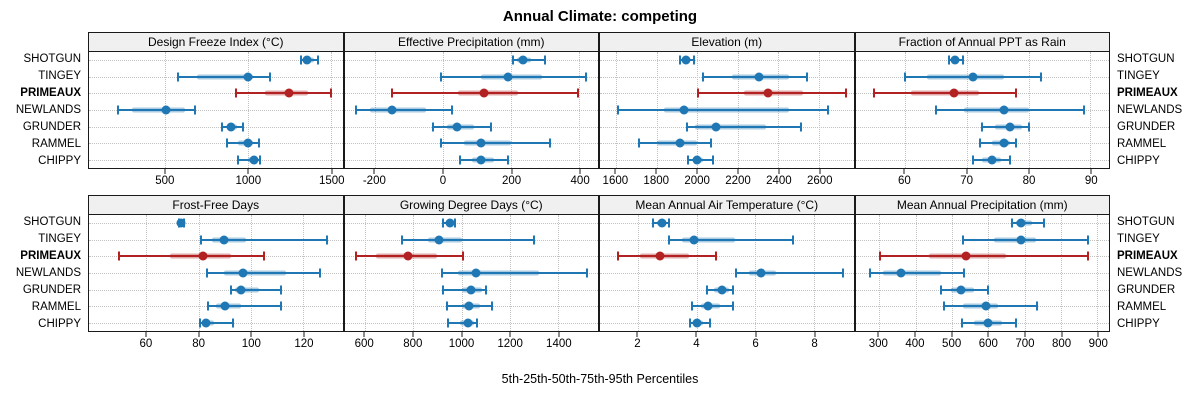 The width and height of the screenshot is (1200, 400). I want to click on axis-tick-label: 1400, so click(559, 344).